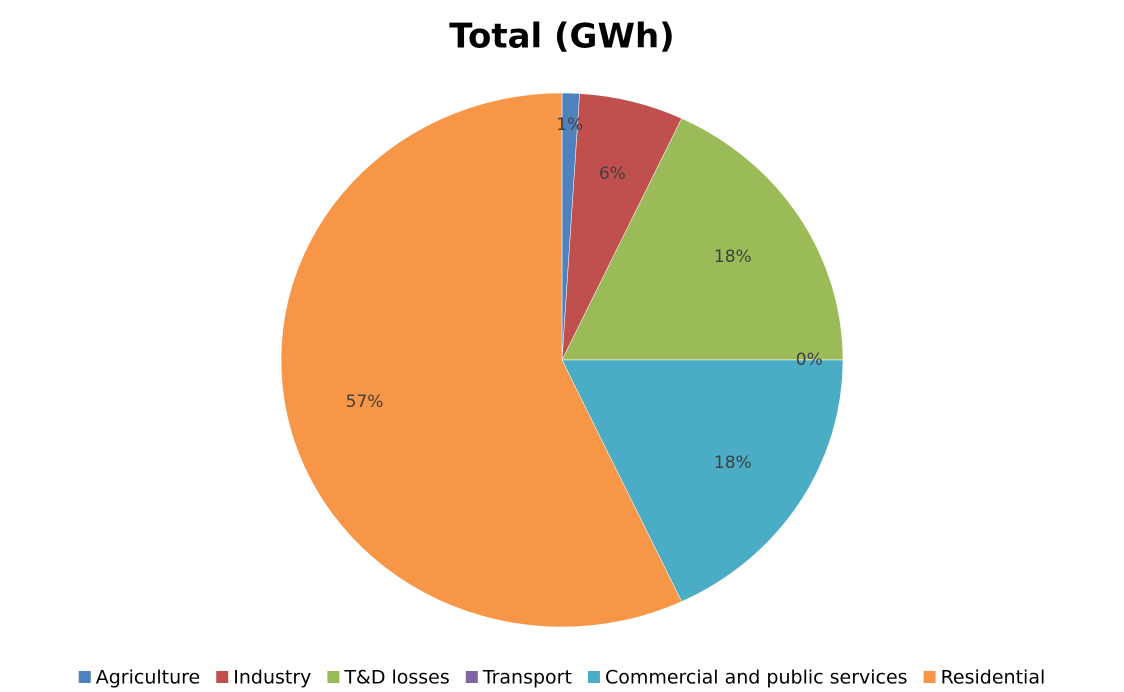 Image resolution: width=1124 pixels, height=692 pixels. What do you see at coordinates (396, 678) in the screenshot?
I see `legend-label: T&D losses` at bounding box center [396, 678].